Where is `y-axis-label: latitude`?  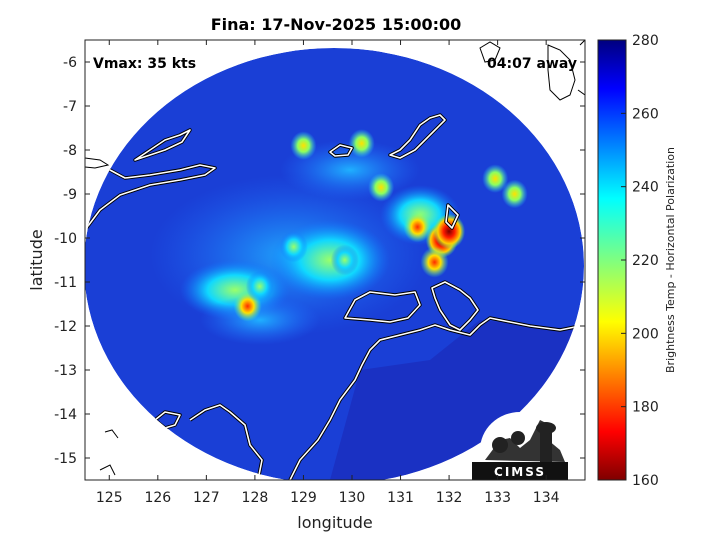 y-axis-label: latitude is located at coordinates (36, 259).